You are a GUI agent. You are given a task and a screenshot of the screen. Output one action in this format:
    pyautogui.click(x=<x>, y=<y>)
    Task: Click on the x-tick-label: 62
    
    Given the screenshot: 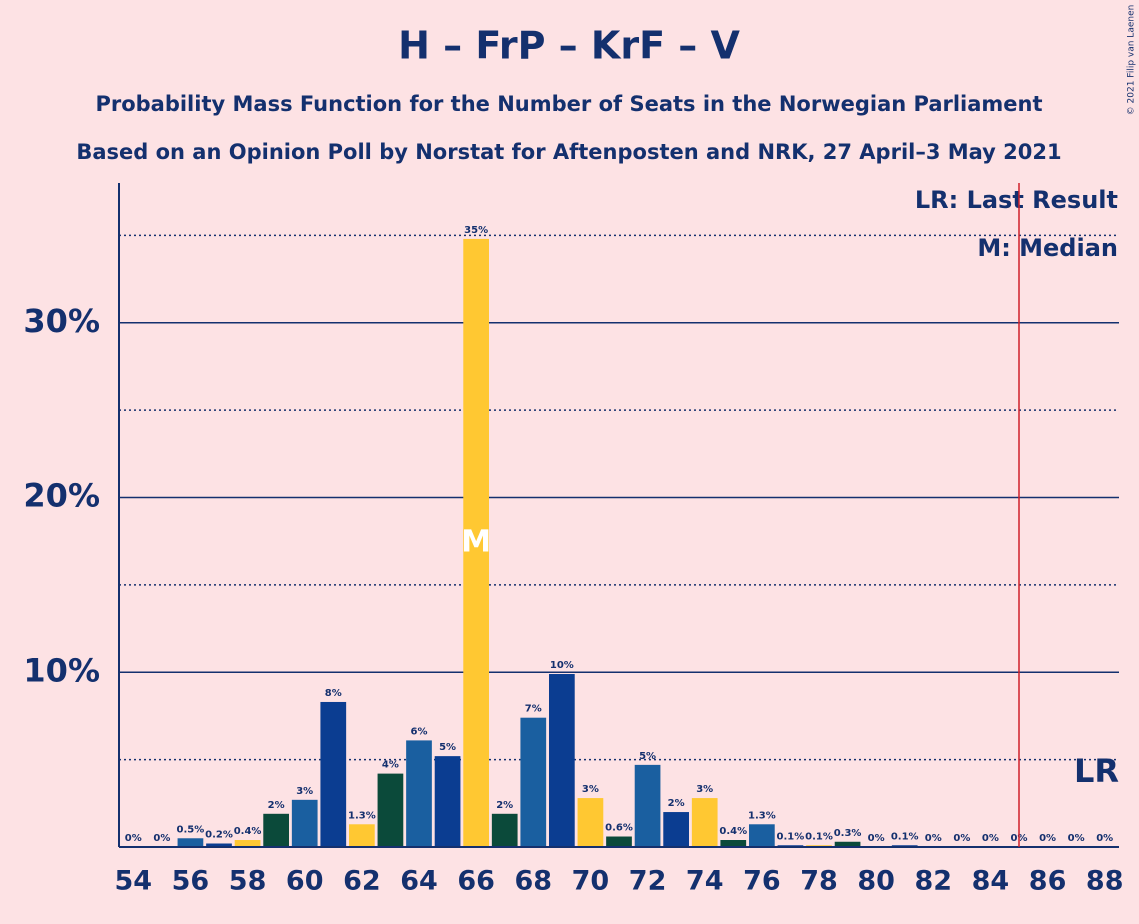 What is the action you would take?
    pyautogui.click(x=362, y=881)
    